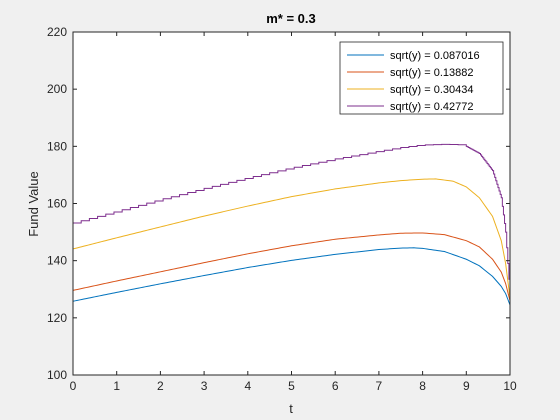 This screenshot has width=560, height=420. Describe the element at coordinates (431, 90) in the screenshot. I see `legend-label-3: sqrt(y) = 0.30434` at that location.